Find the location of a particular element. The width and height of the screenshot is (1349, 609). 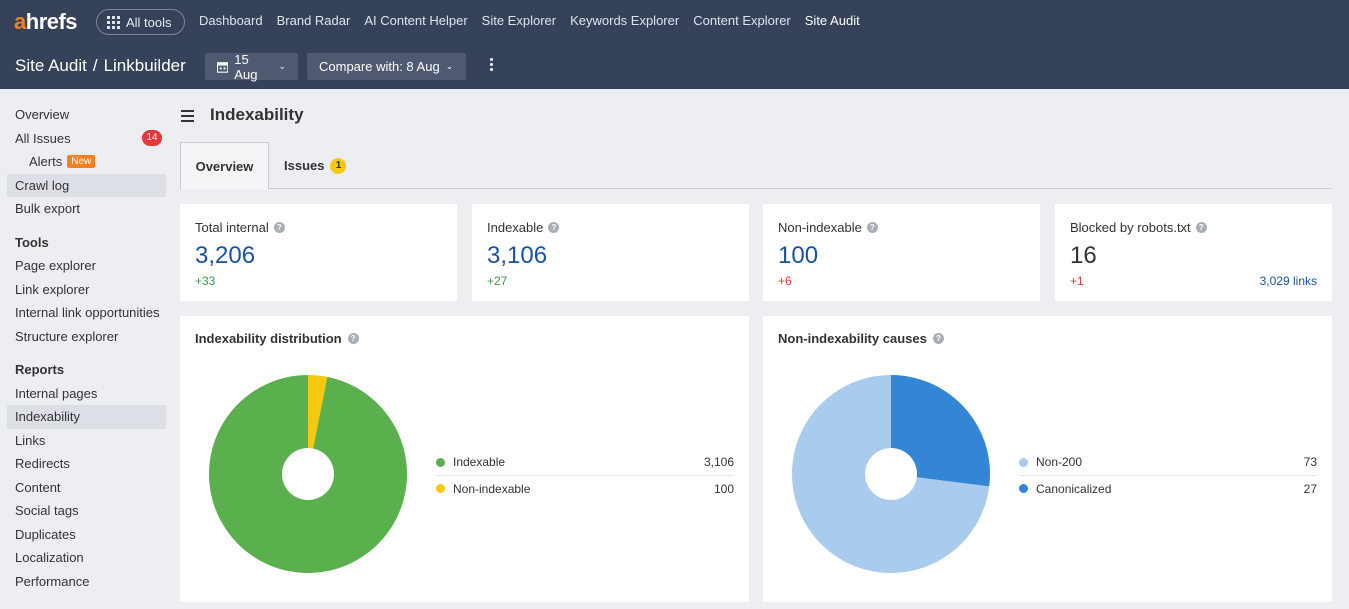

sidebar-heading-reports: Reports is located at coordinates (40, 370).